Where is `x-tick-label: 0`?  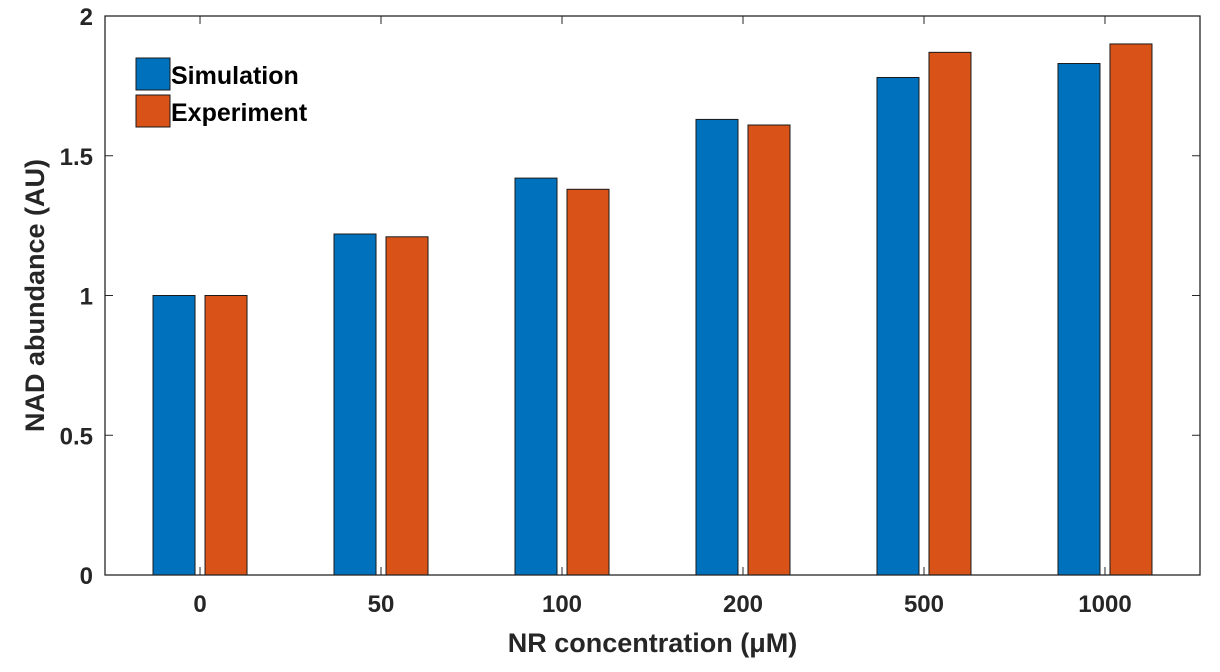 x-tick-label: 0 is located at coordinates (199, 604).